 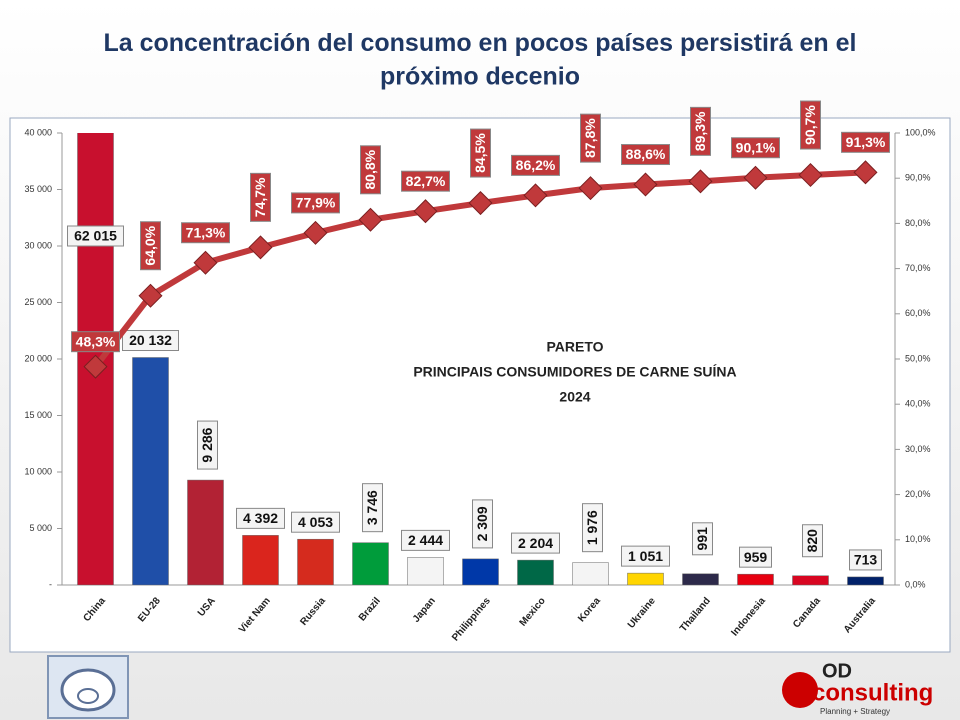 I want to click on cumulative-label: 86,2%, so click(x=536, y=165).